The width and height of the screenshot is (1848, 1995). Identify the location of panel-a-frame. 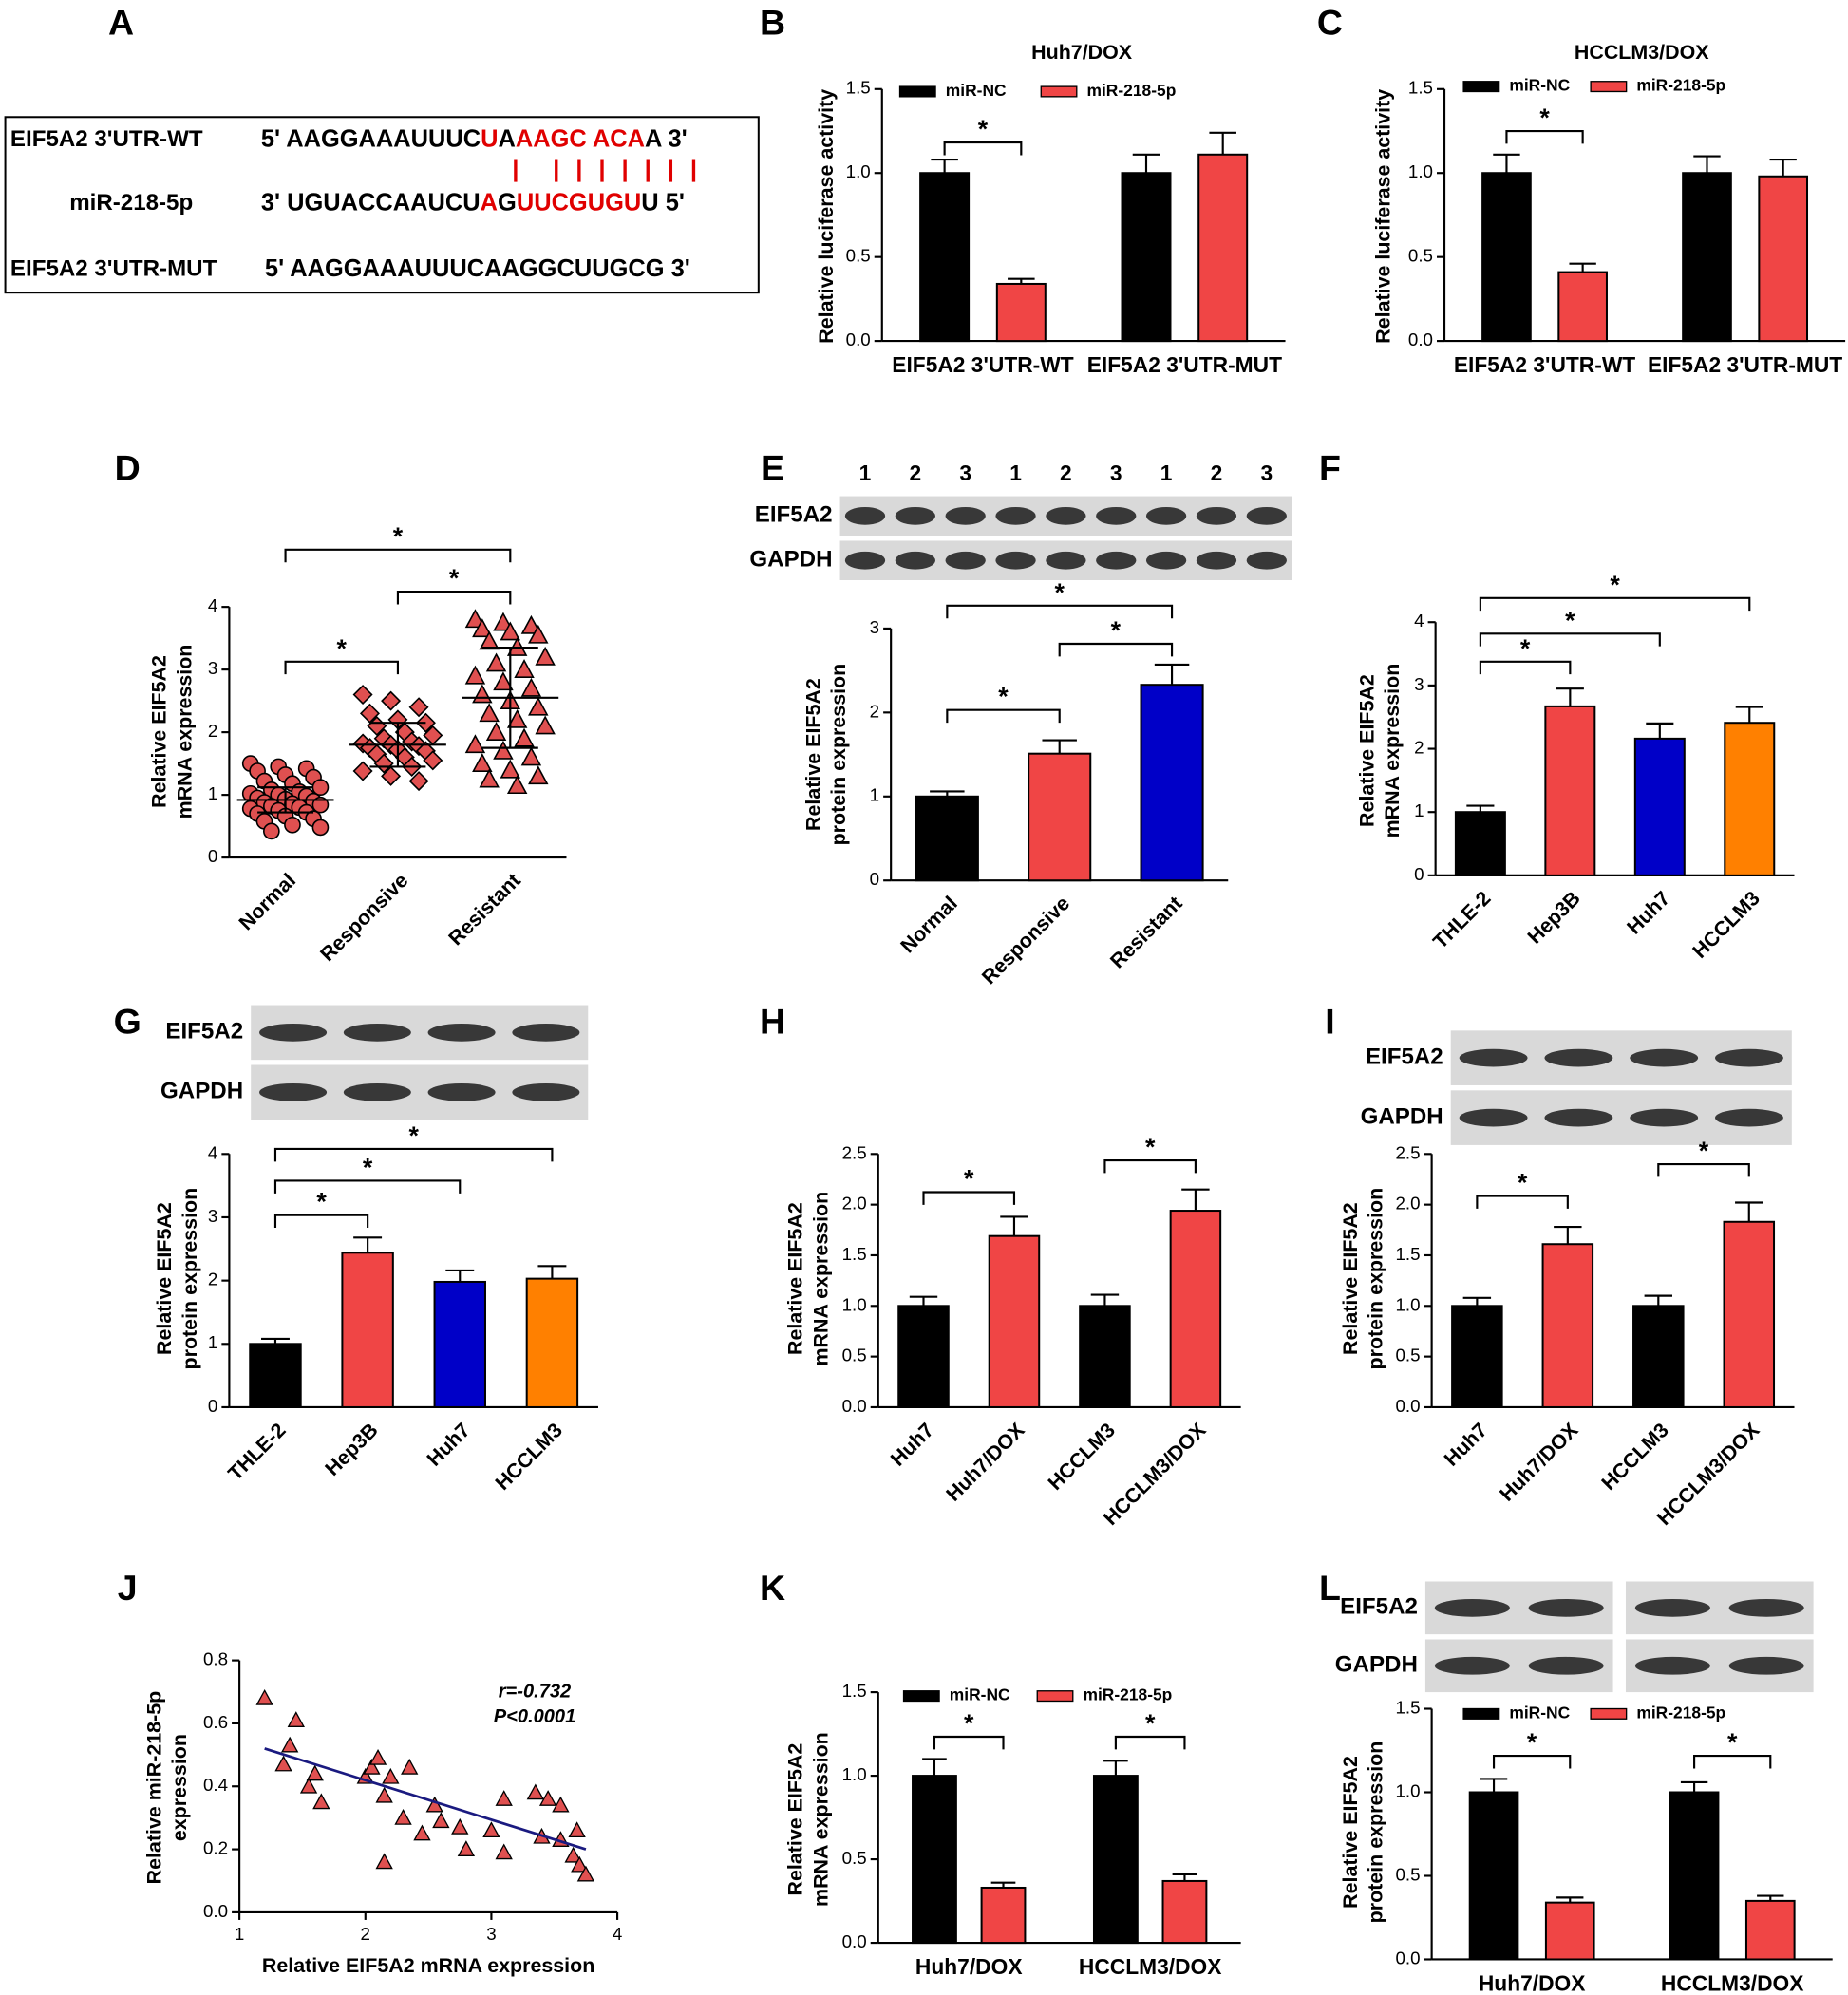
(382, 205).